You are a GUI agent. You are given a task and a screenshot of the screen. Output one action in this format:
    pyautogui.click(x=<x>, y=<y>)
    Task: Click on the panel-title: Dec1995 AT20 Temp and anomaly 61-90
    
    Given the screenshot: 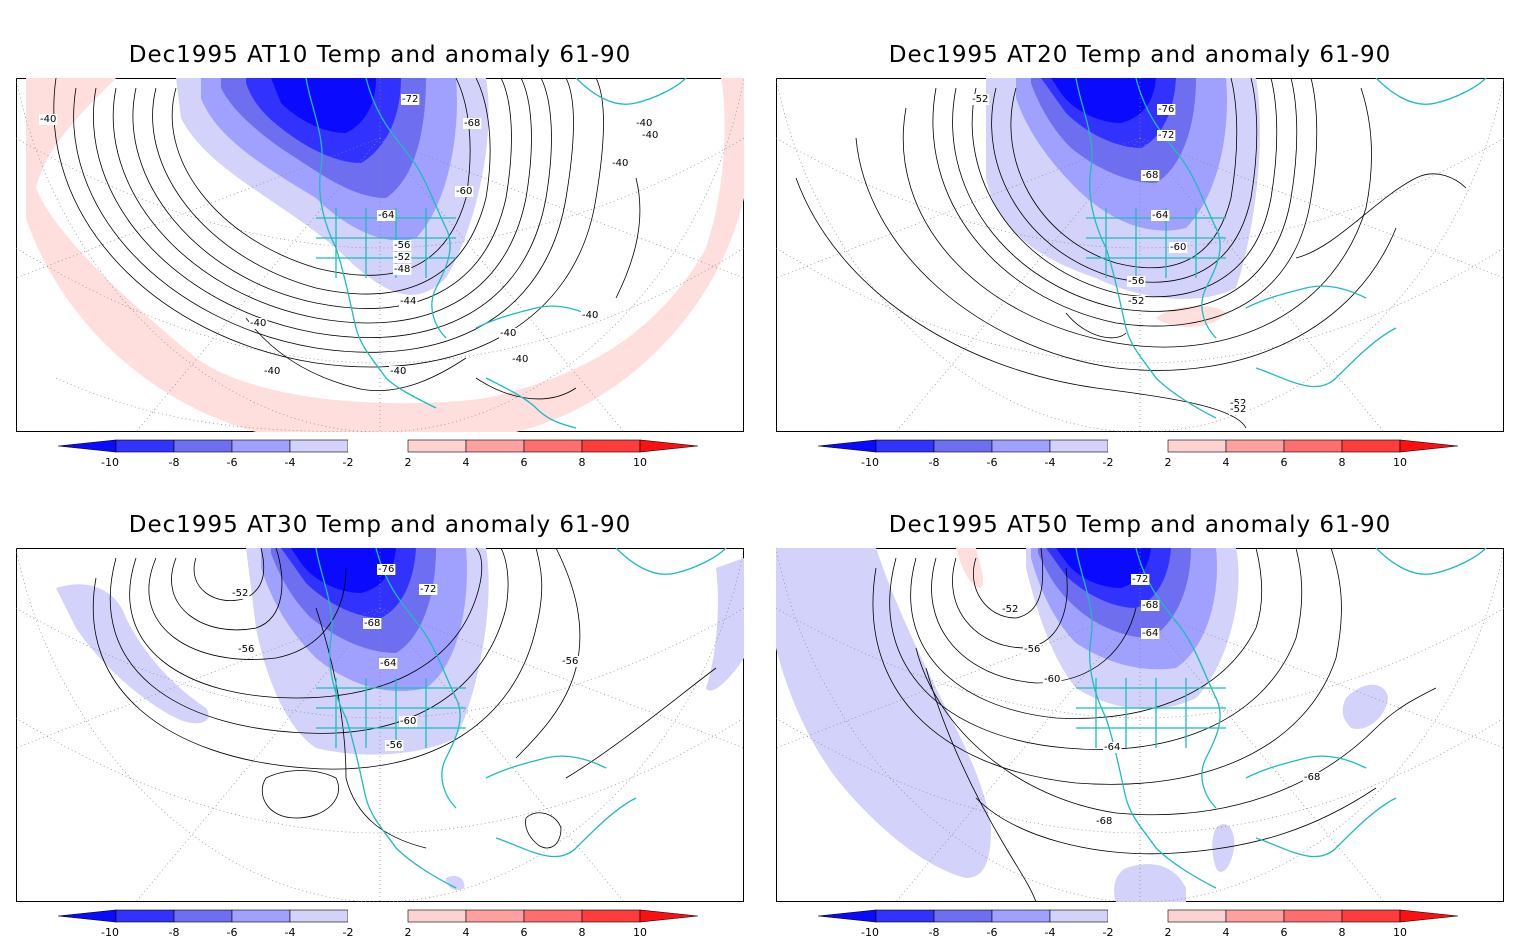 What is the action you would take?
    pyautogui.click(x=1140, y=55)
    